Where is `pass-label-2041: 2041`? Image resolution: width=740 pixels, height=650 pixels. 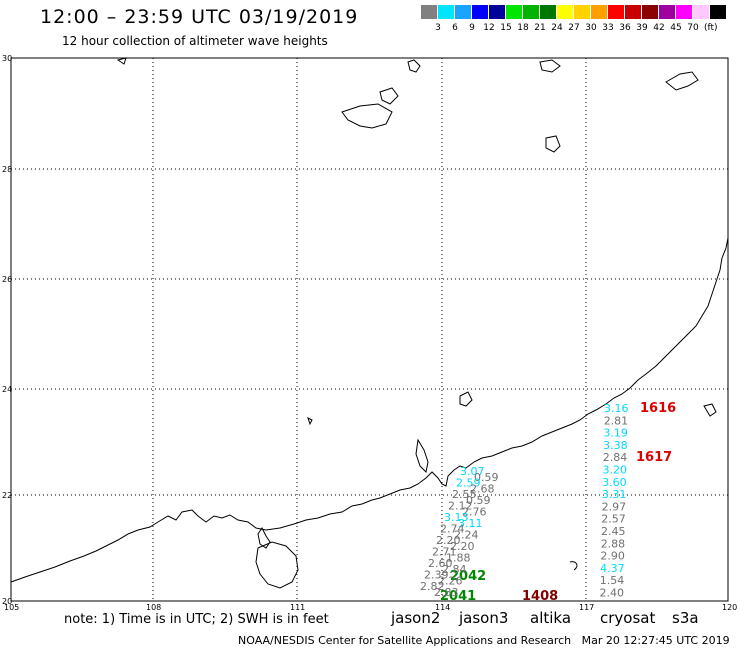 pass-label-2041: 2041 is located at coordinates (458, 596).